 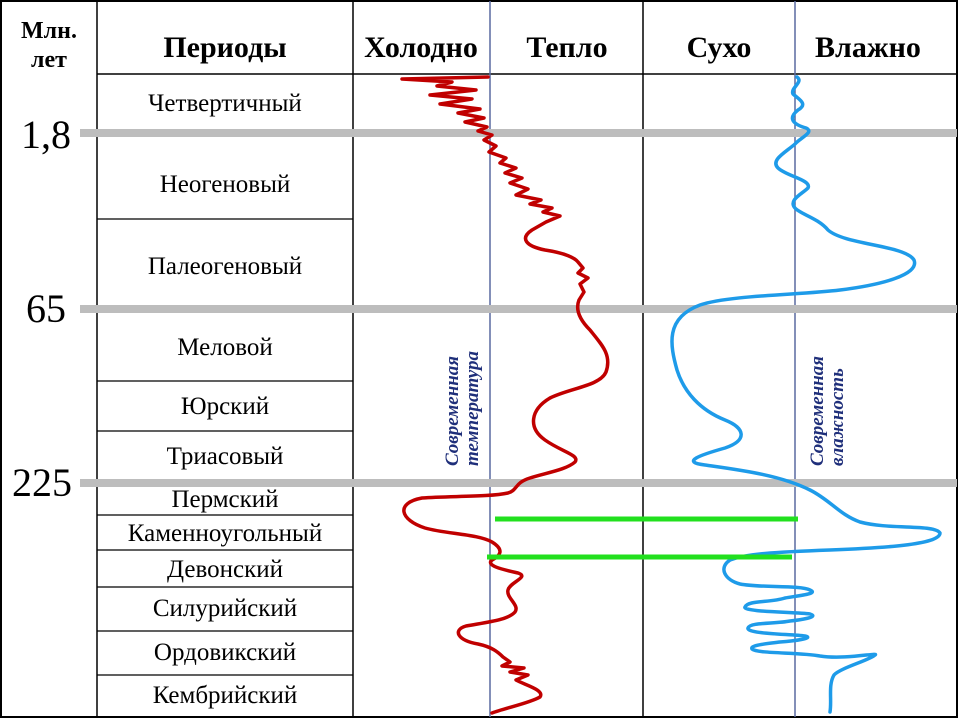 I want to click on period-label: Палеогеновый, so click(x=225, y=266).